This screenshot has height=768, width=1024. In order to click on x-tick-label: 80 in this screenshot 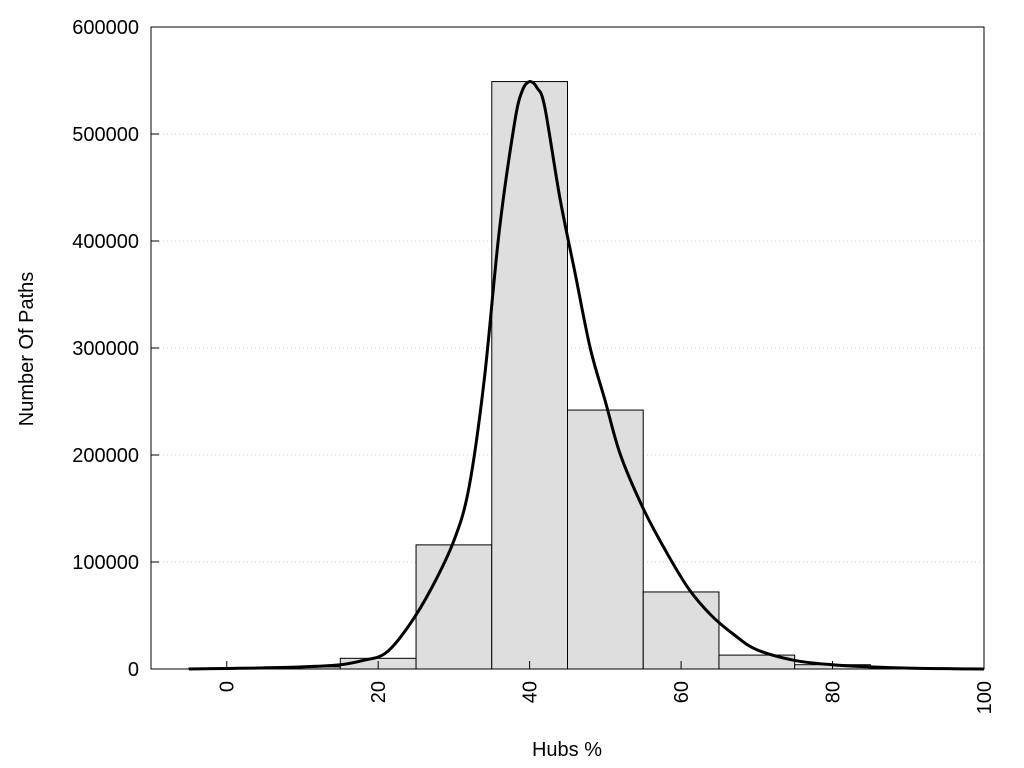, I will do `click(834, 692)`.